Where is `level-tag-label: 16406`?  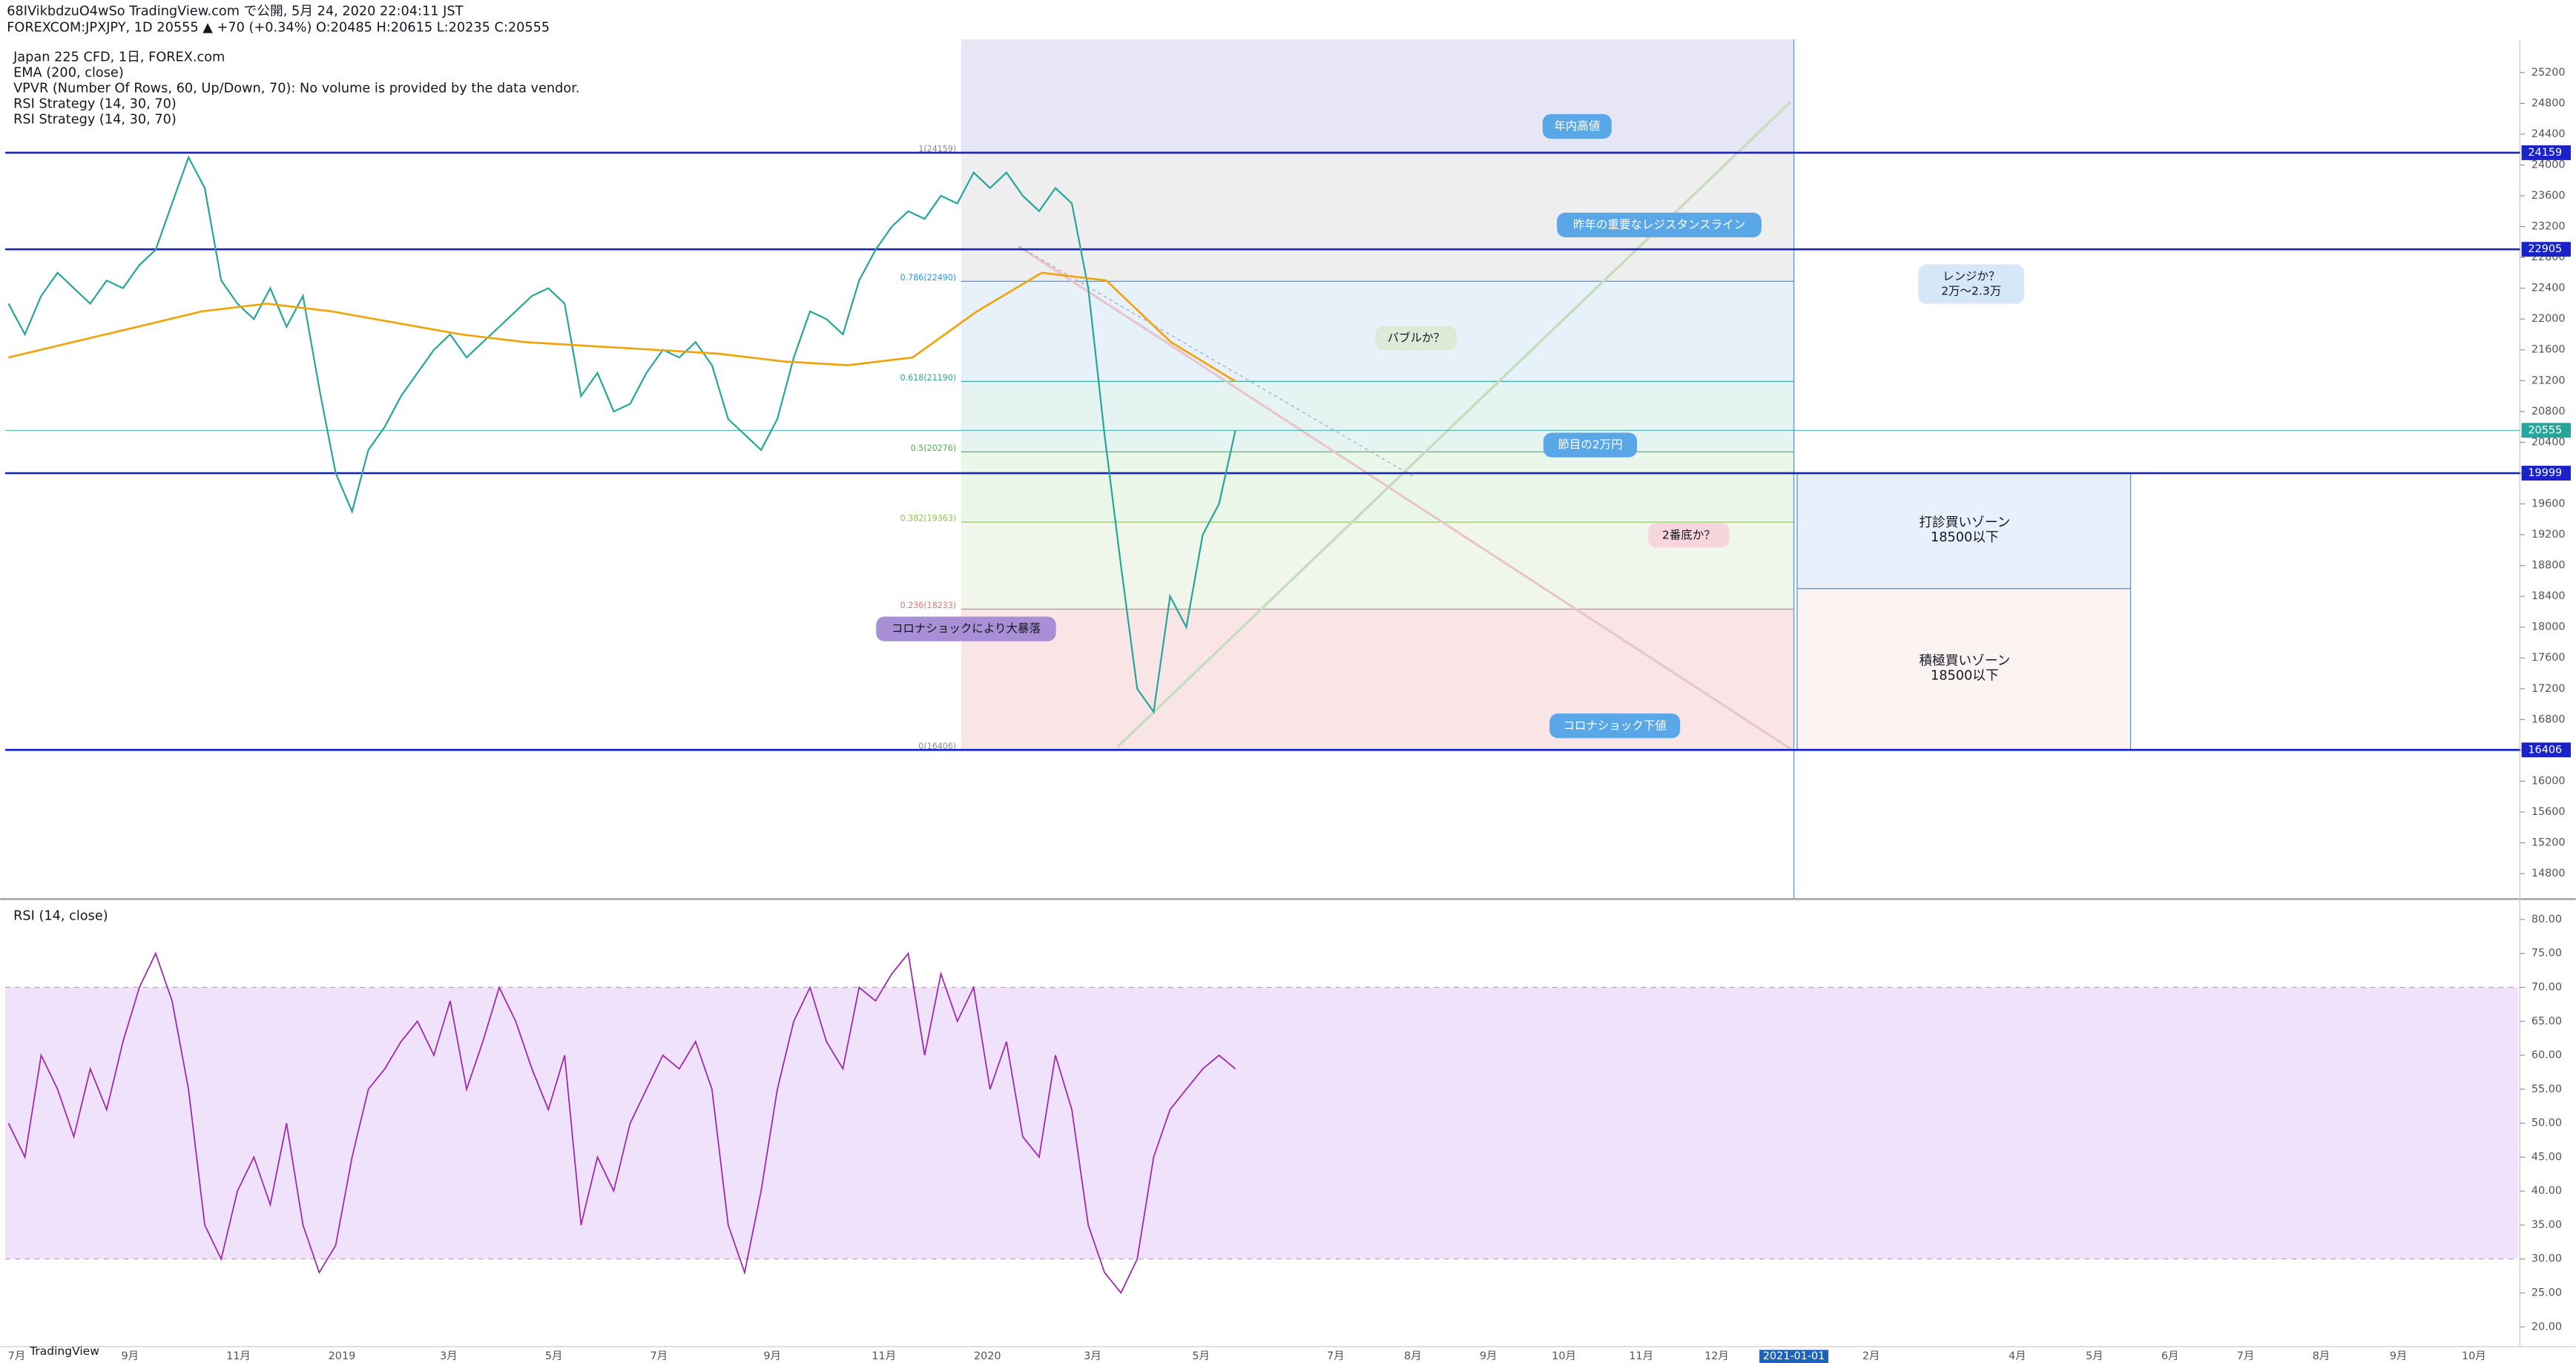 level-tag-label: 16406 is located at coordinates (2545, 750).